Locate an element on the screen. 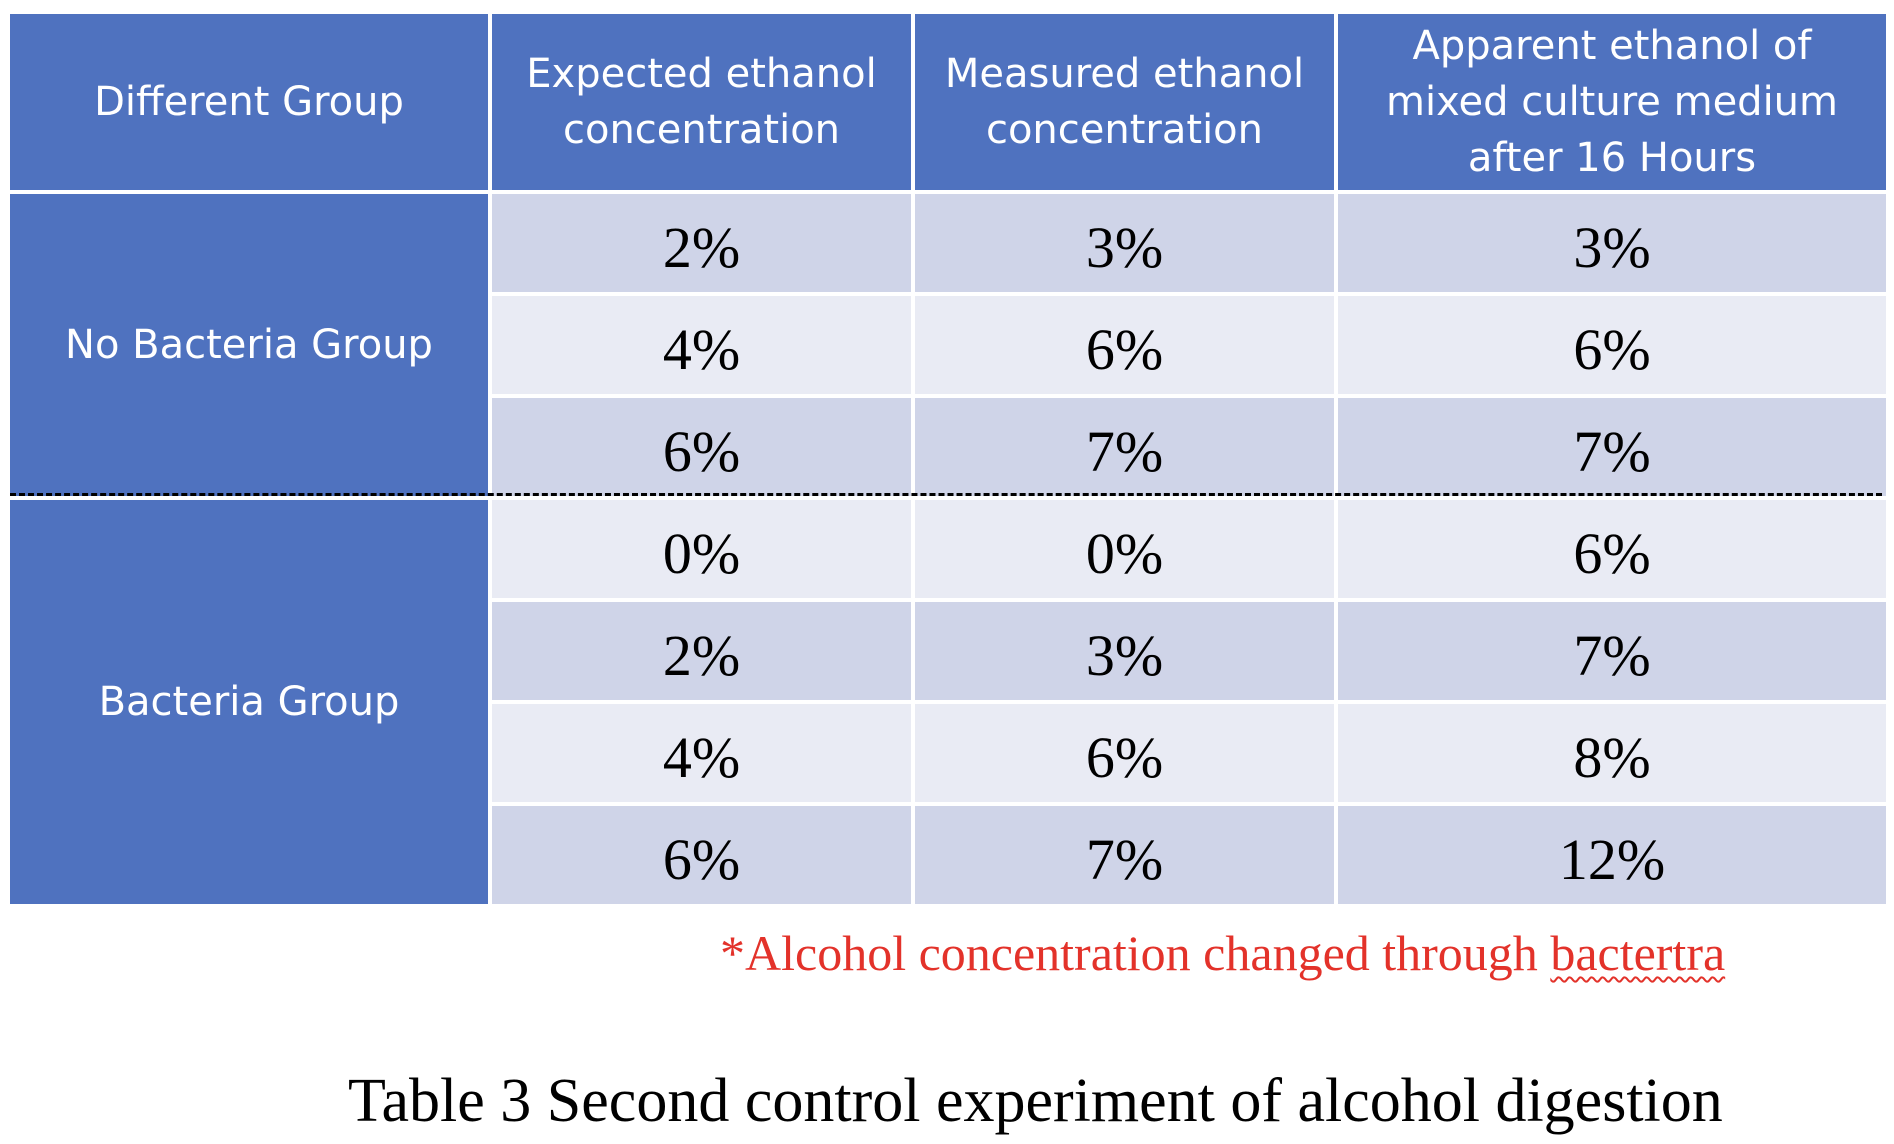 The image size is (1894, 1144). header-expected-ethanol-text: Expected ethanol concentration is located at coordinates (701, 102).